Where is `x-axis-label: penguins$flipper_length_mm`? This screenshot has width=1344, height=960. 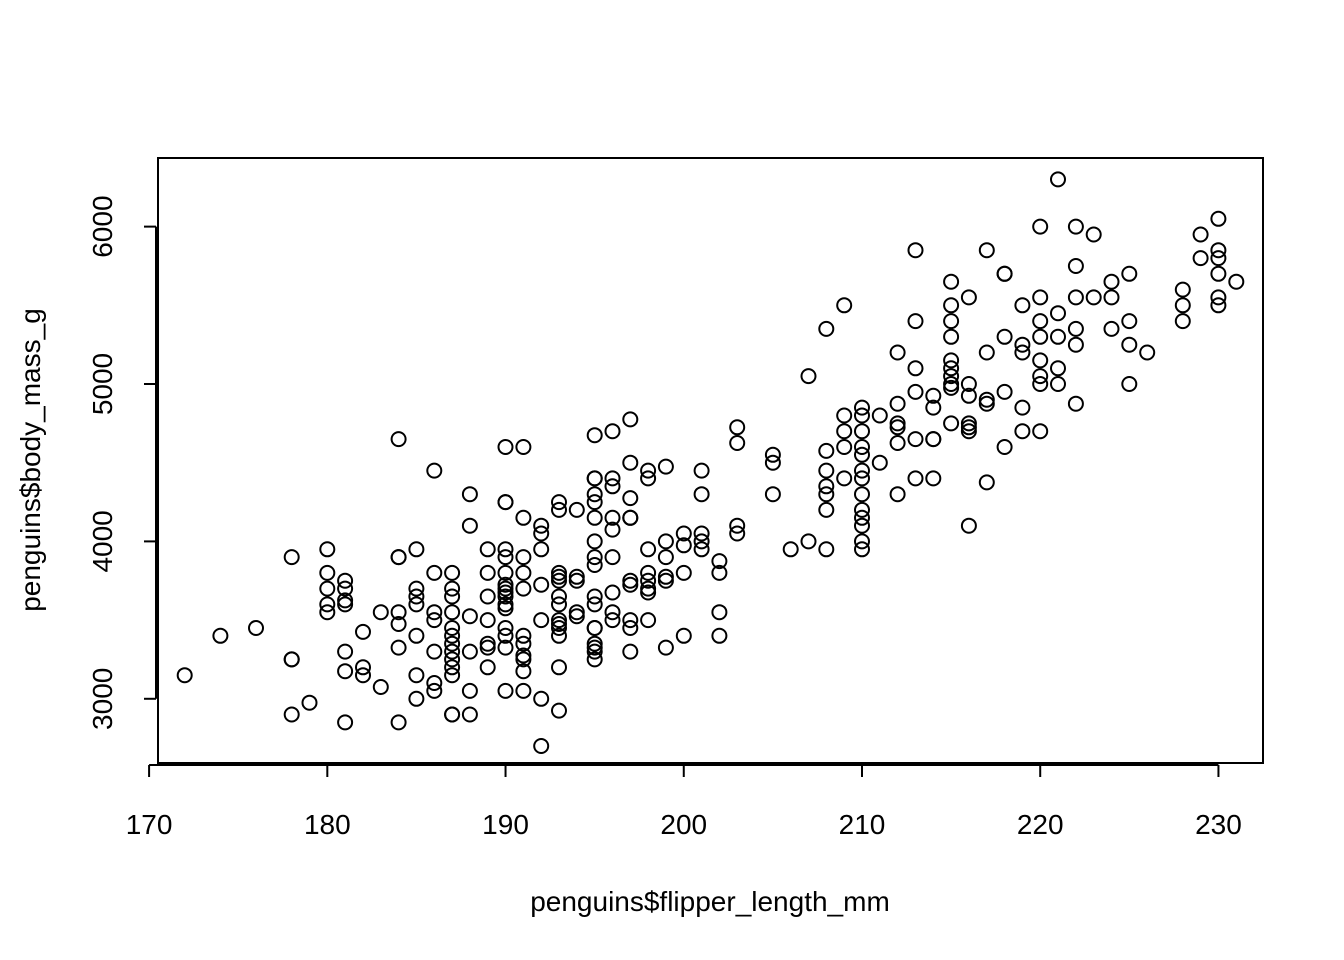
x-axis-label: penguins$flipper_length_mm is located at coordinates (710, 901).